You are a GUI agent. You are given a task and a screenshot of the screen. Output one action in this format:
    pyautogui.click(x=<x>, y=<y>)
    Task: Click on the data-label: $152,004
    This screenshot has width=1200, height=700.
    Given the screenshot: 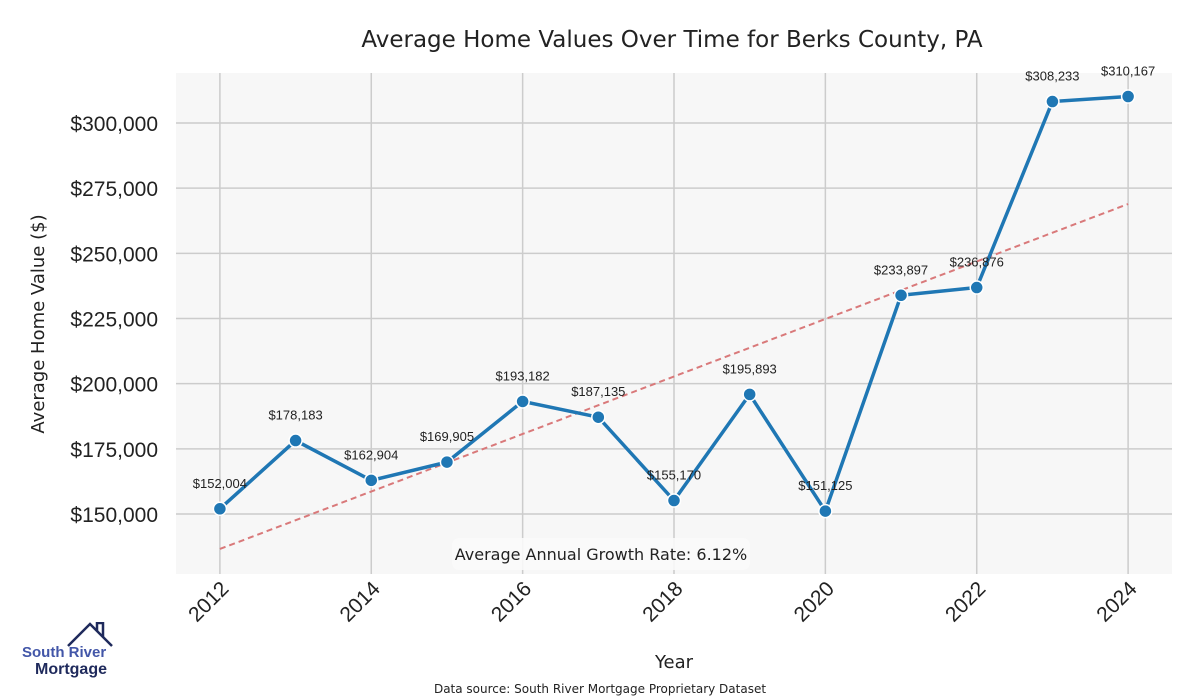 What is the action you would take?
    pyautogui.click(x=220, y=483)
    